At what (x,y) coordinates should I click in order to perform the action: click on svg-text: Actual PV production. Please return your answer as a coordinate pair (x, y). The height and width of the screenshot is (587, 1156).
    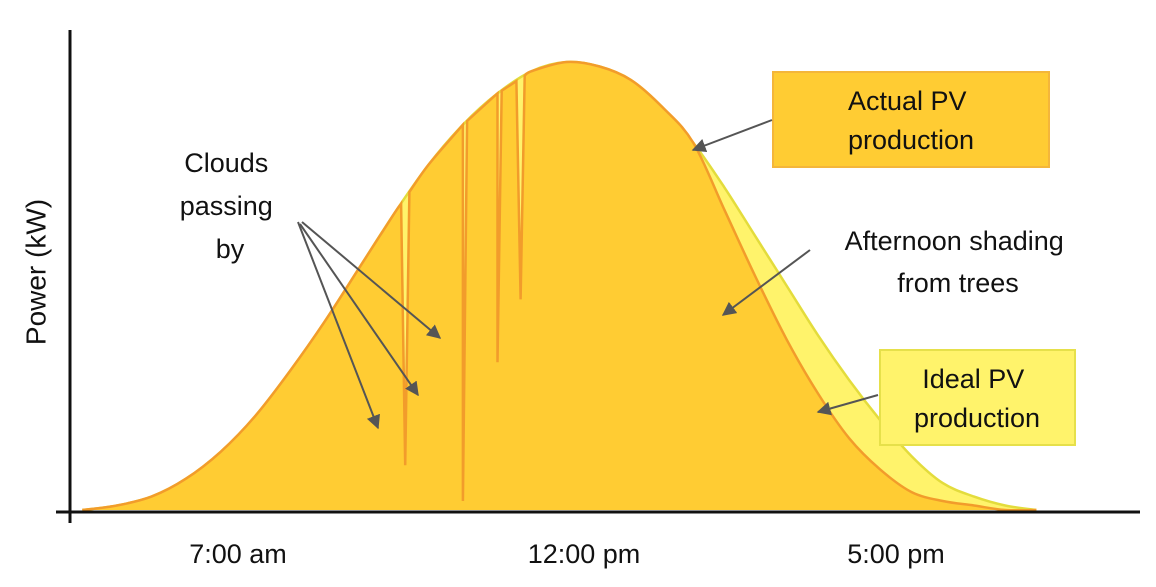
    Looking at the image, I should click on (911, 120).